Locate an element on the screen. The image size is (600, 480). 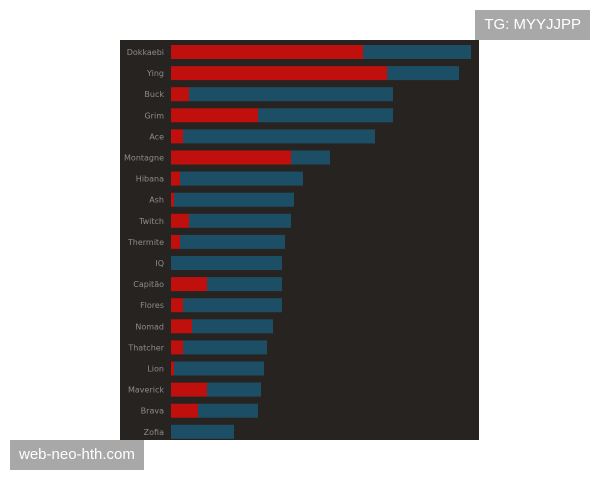
bar-segment-ying-blue is located at coordinates (423, 73).